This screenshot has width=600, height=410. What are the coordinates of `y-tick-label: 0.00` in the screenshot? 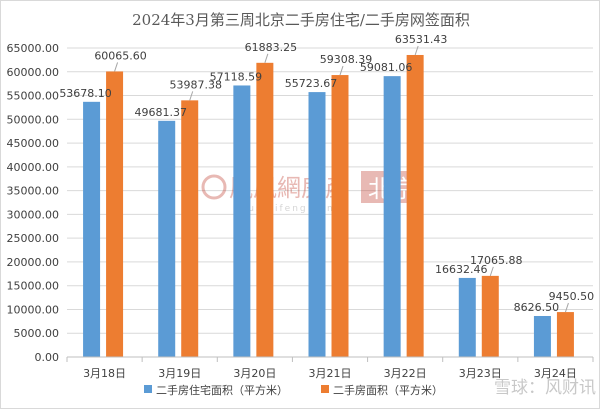 It's located at (47, 357).